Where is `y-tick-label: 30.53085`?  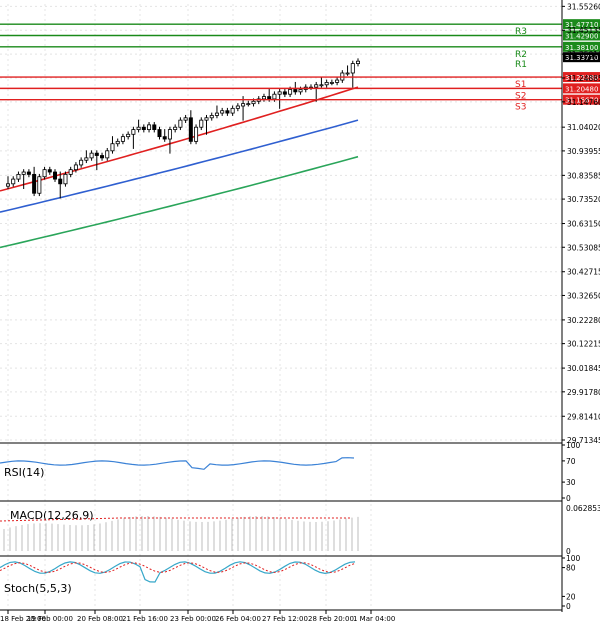 y-tick-label: 30.53085 is located at coordinates (583, 247).